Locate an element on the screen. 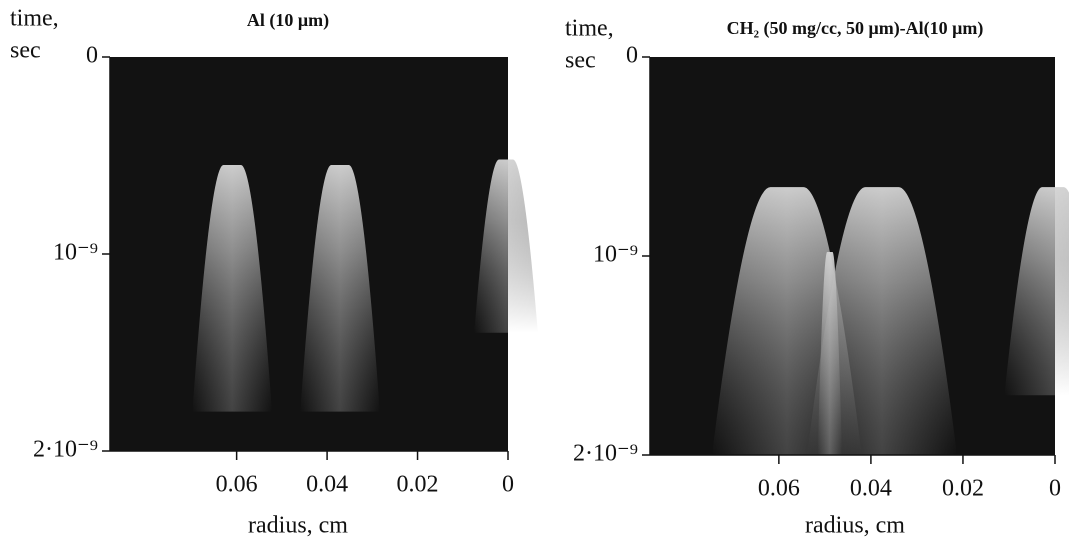 The height and width of the screenshot is (543, 1069). chart-title: CH₂ (50 mg/cc, 50 μm)-Al(10 μm) is located at coordinates (855, 28).